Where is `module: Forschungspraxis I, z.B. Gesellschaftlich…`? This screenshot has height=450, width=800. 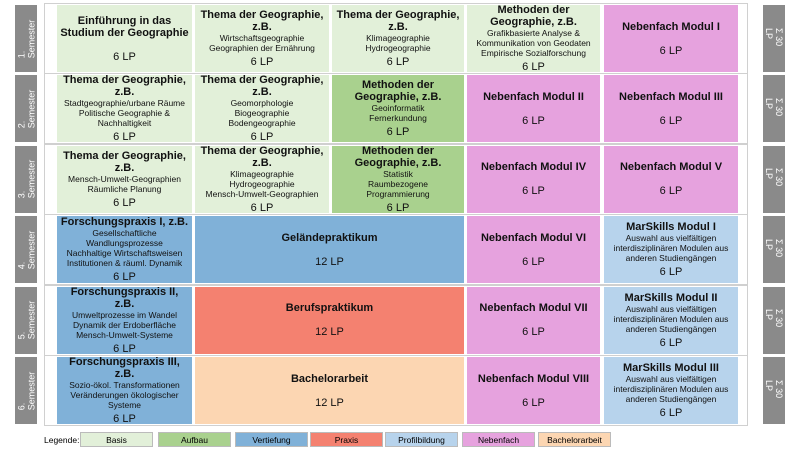
module: Forschungspraxis I, z.B. Gesellschaftlich… is located at coordinates (124, 250).